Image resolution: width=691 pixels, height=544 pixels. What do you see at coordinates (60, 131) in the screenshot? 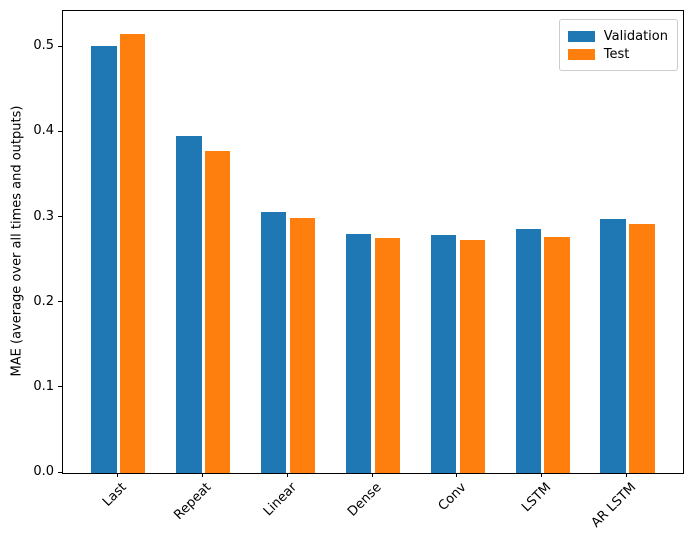
I see `y-tick-mark-0.4` at bounding box center [60, 131].